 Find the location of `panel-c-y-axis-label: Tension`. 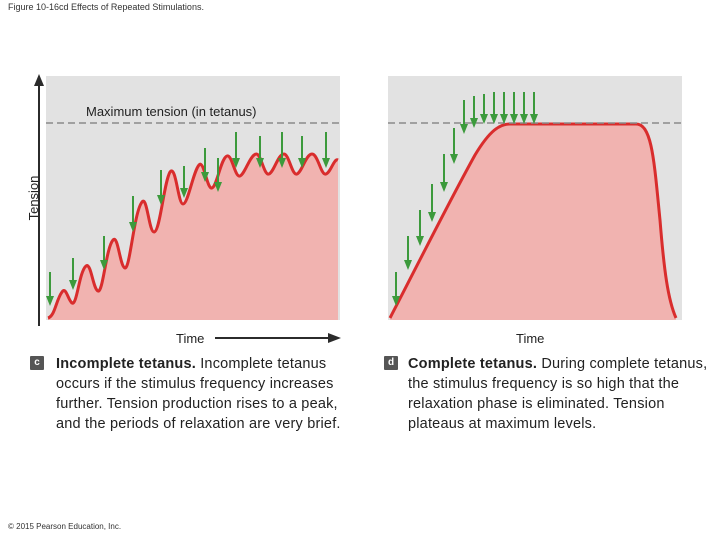

panel-c-y-axis-label: Tension is located at coordinates (33, 198).